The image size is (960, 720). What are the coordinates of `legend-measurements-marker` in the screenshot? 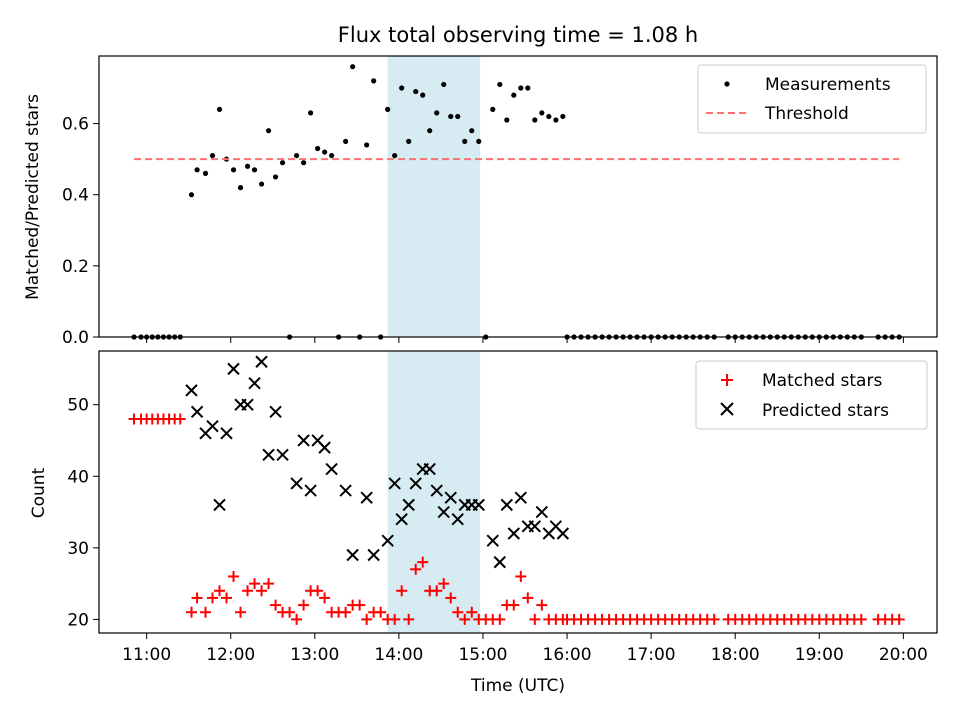 It's located at (727, 84).